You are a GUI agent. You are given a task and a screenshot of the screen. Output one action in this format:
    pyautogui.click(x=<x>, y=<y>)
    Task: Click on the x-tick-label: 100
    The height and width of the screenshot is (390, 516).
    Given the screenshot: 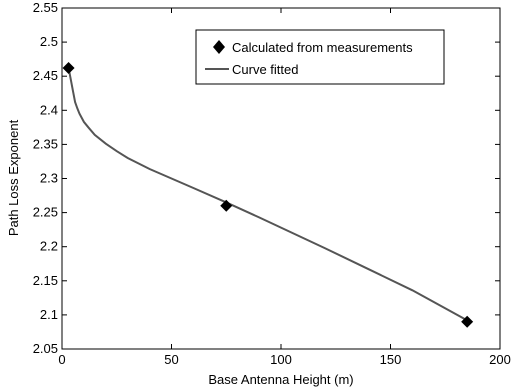 What is the action you would take?
    pyautogui.click(x=281, y=359)
    